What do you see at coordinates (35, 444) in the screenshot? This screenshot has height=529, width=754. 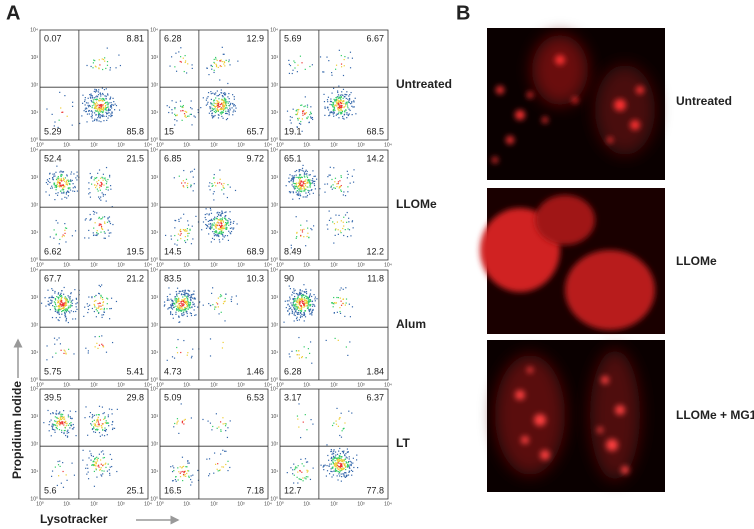 I see `y-tick-label: 10²` at bounding box center [35, 444].